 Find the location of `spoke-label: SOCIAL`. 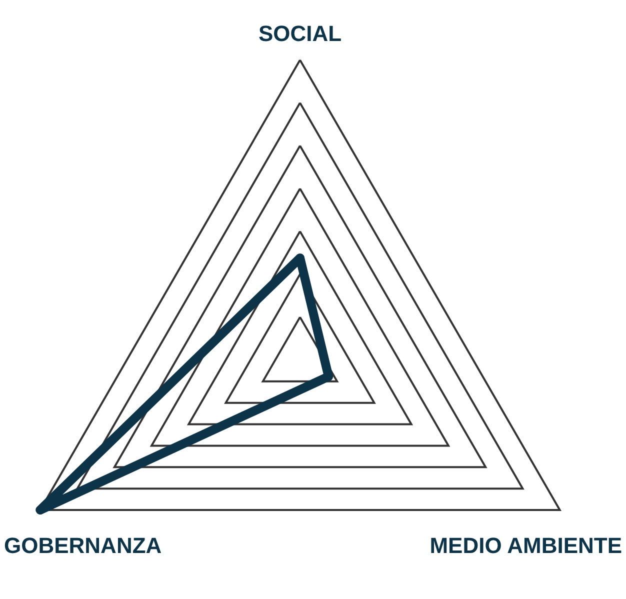

spoke-label: SOCIAL is located at coordinates (300, 33).